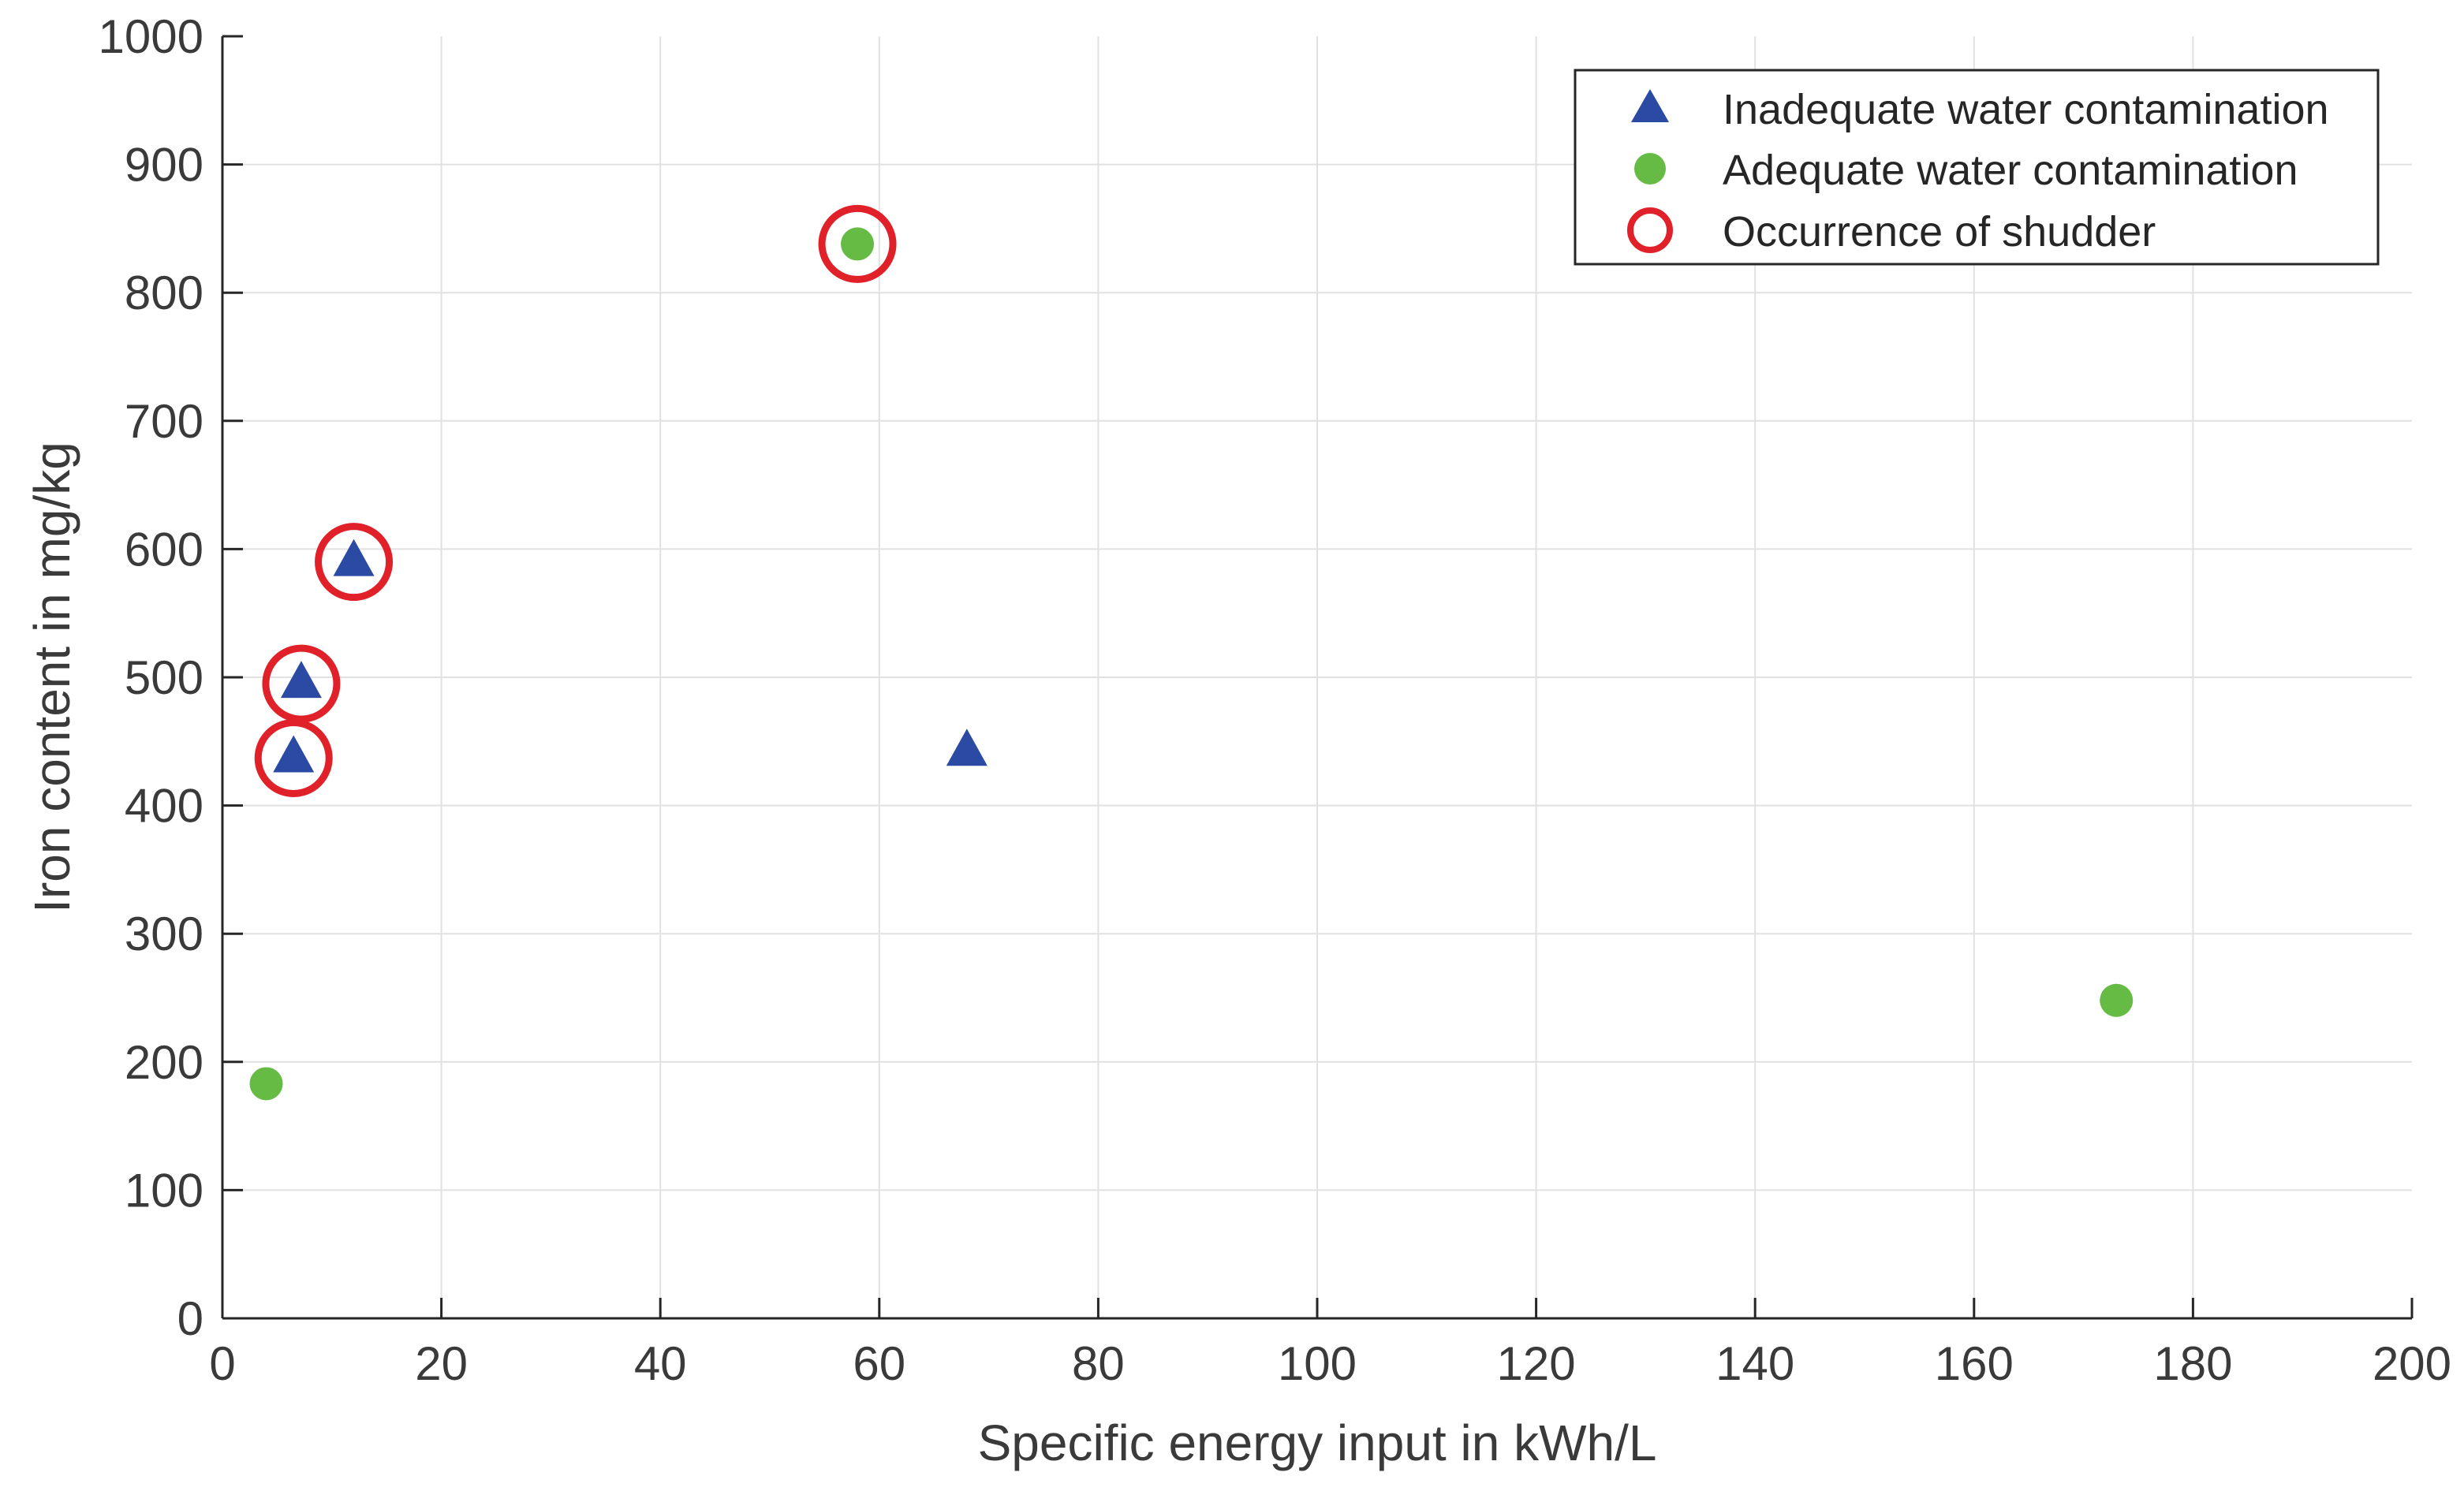  What do you see at coordinates (1650, 230) in the screenshot?
I see `legend-ring-marker` at bounding box center [1650, 230].